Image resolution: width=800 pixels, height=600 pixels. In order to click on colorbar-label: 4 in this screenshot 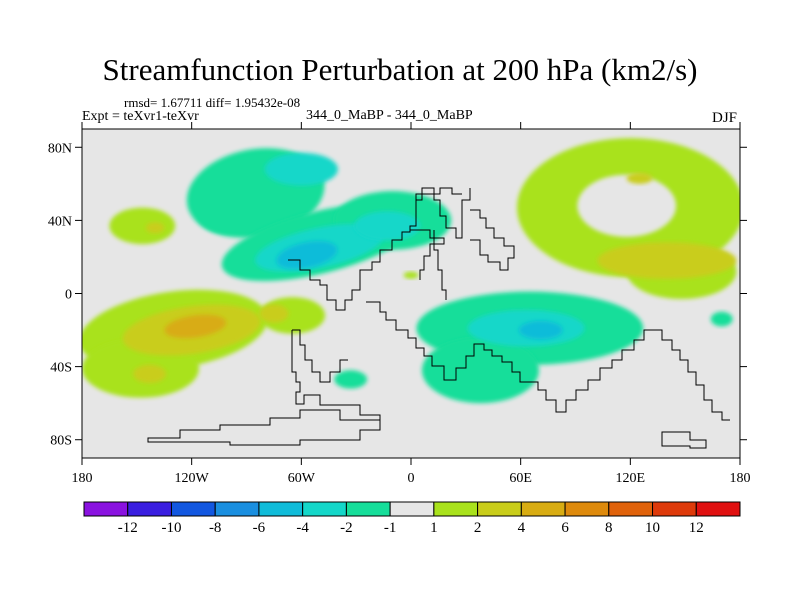, I will do `click(522, 528)`.